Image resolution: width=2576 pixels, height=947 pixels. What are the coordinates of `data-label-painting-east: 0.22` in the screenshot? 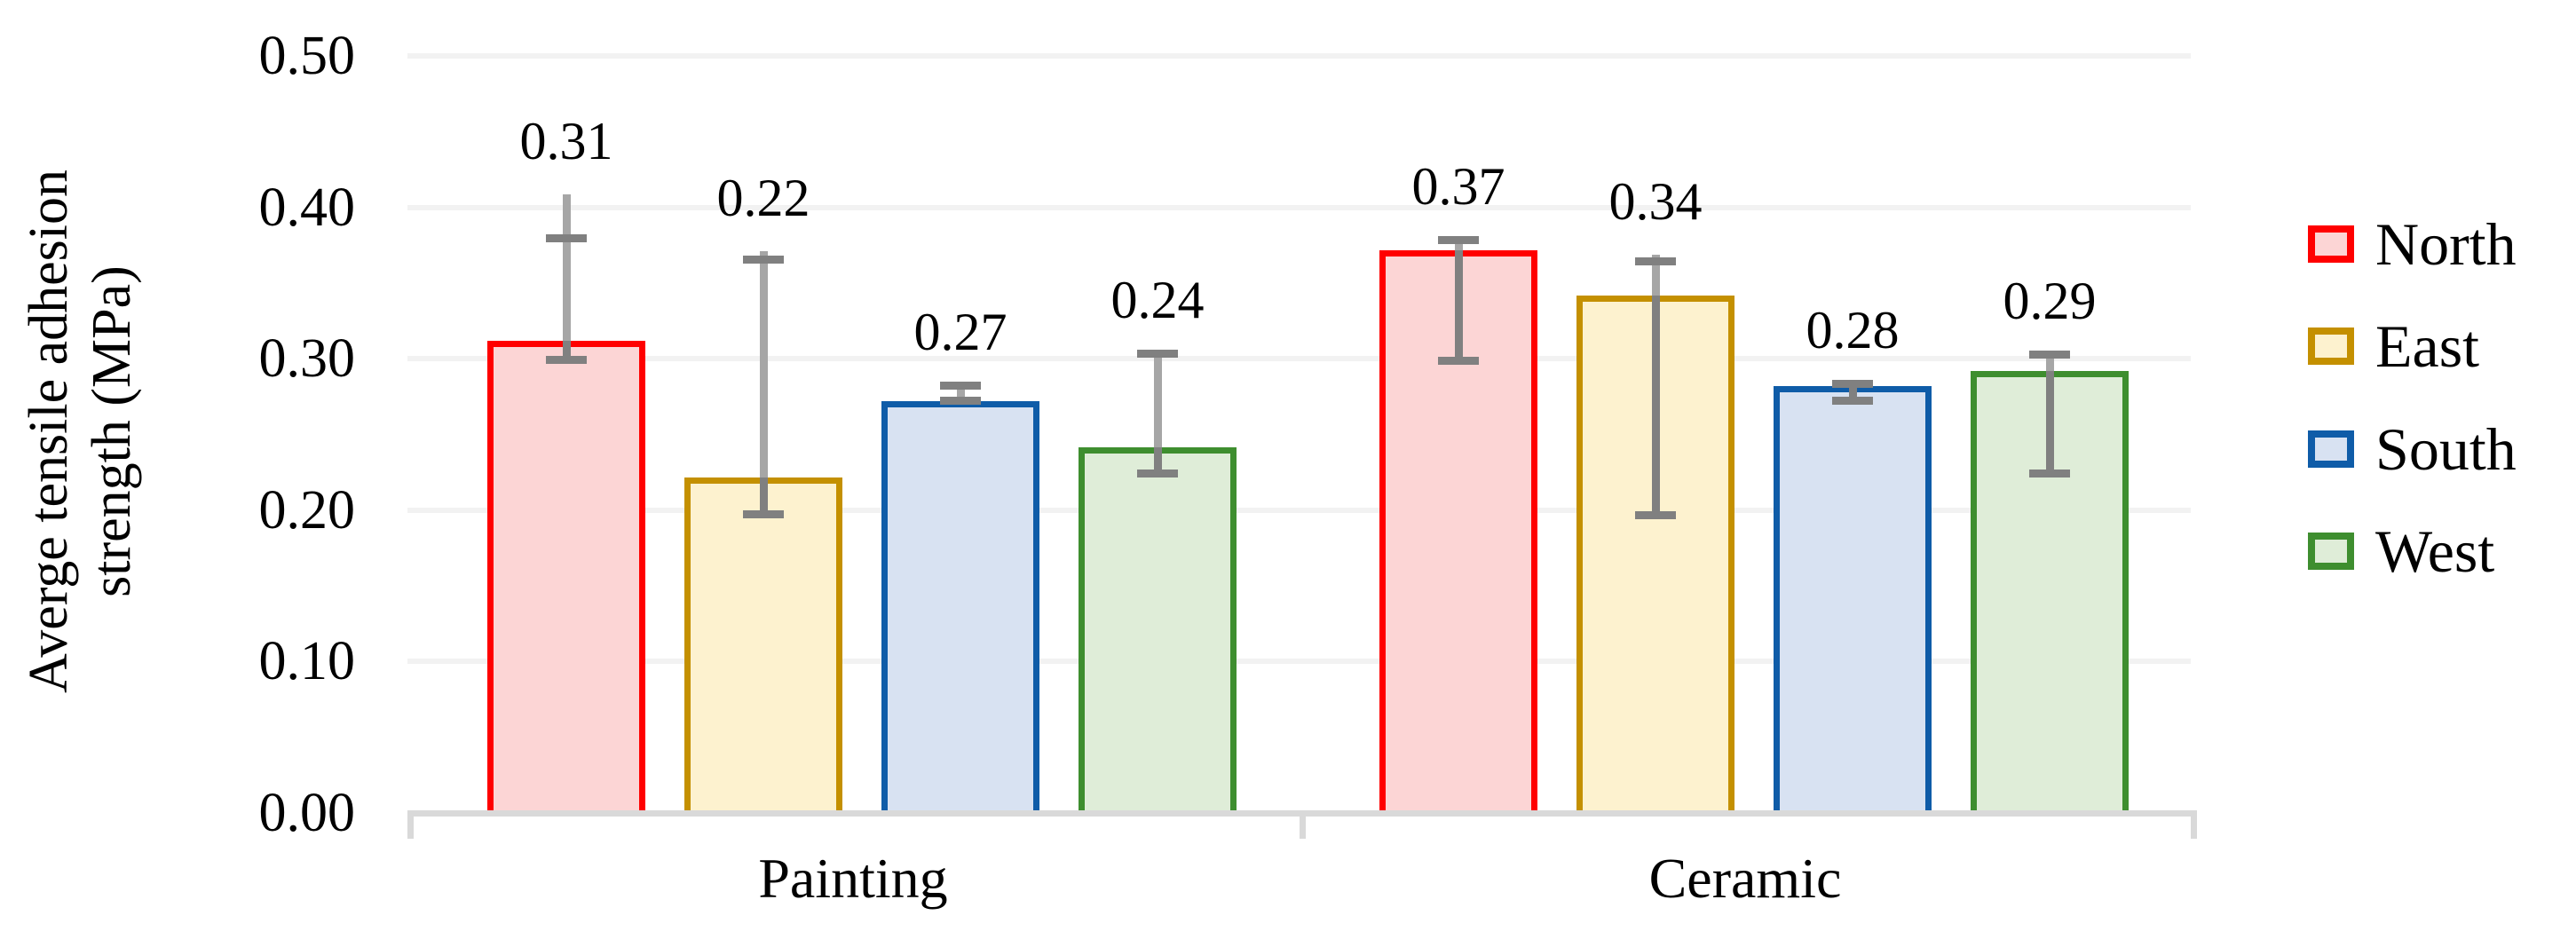 It's located at (763, 198).